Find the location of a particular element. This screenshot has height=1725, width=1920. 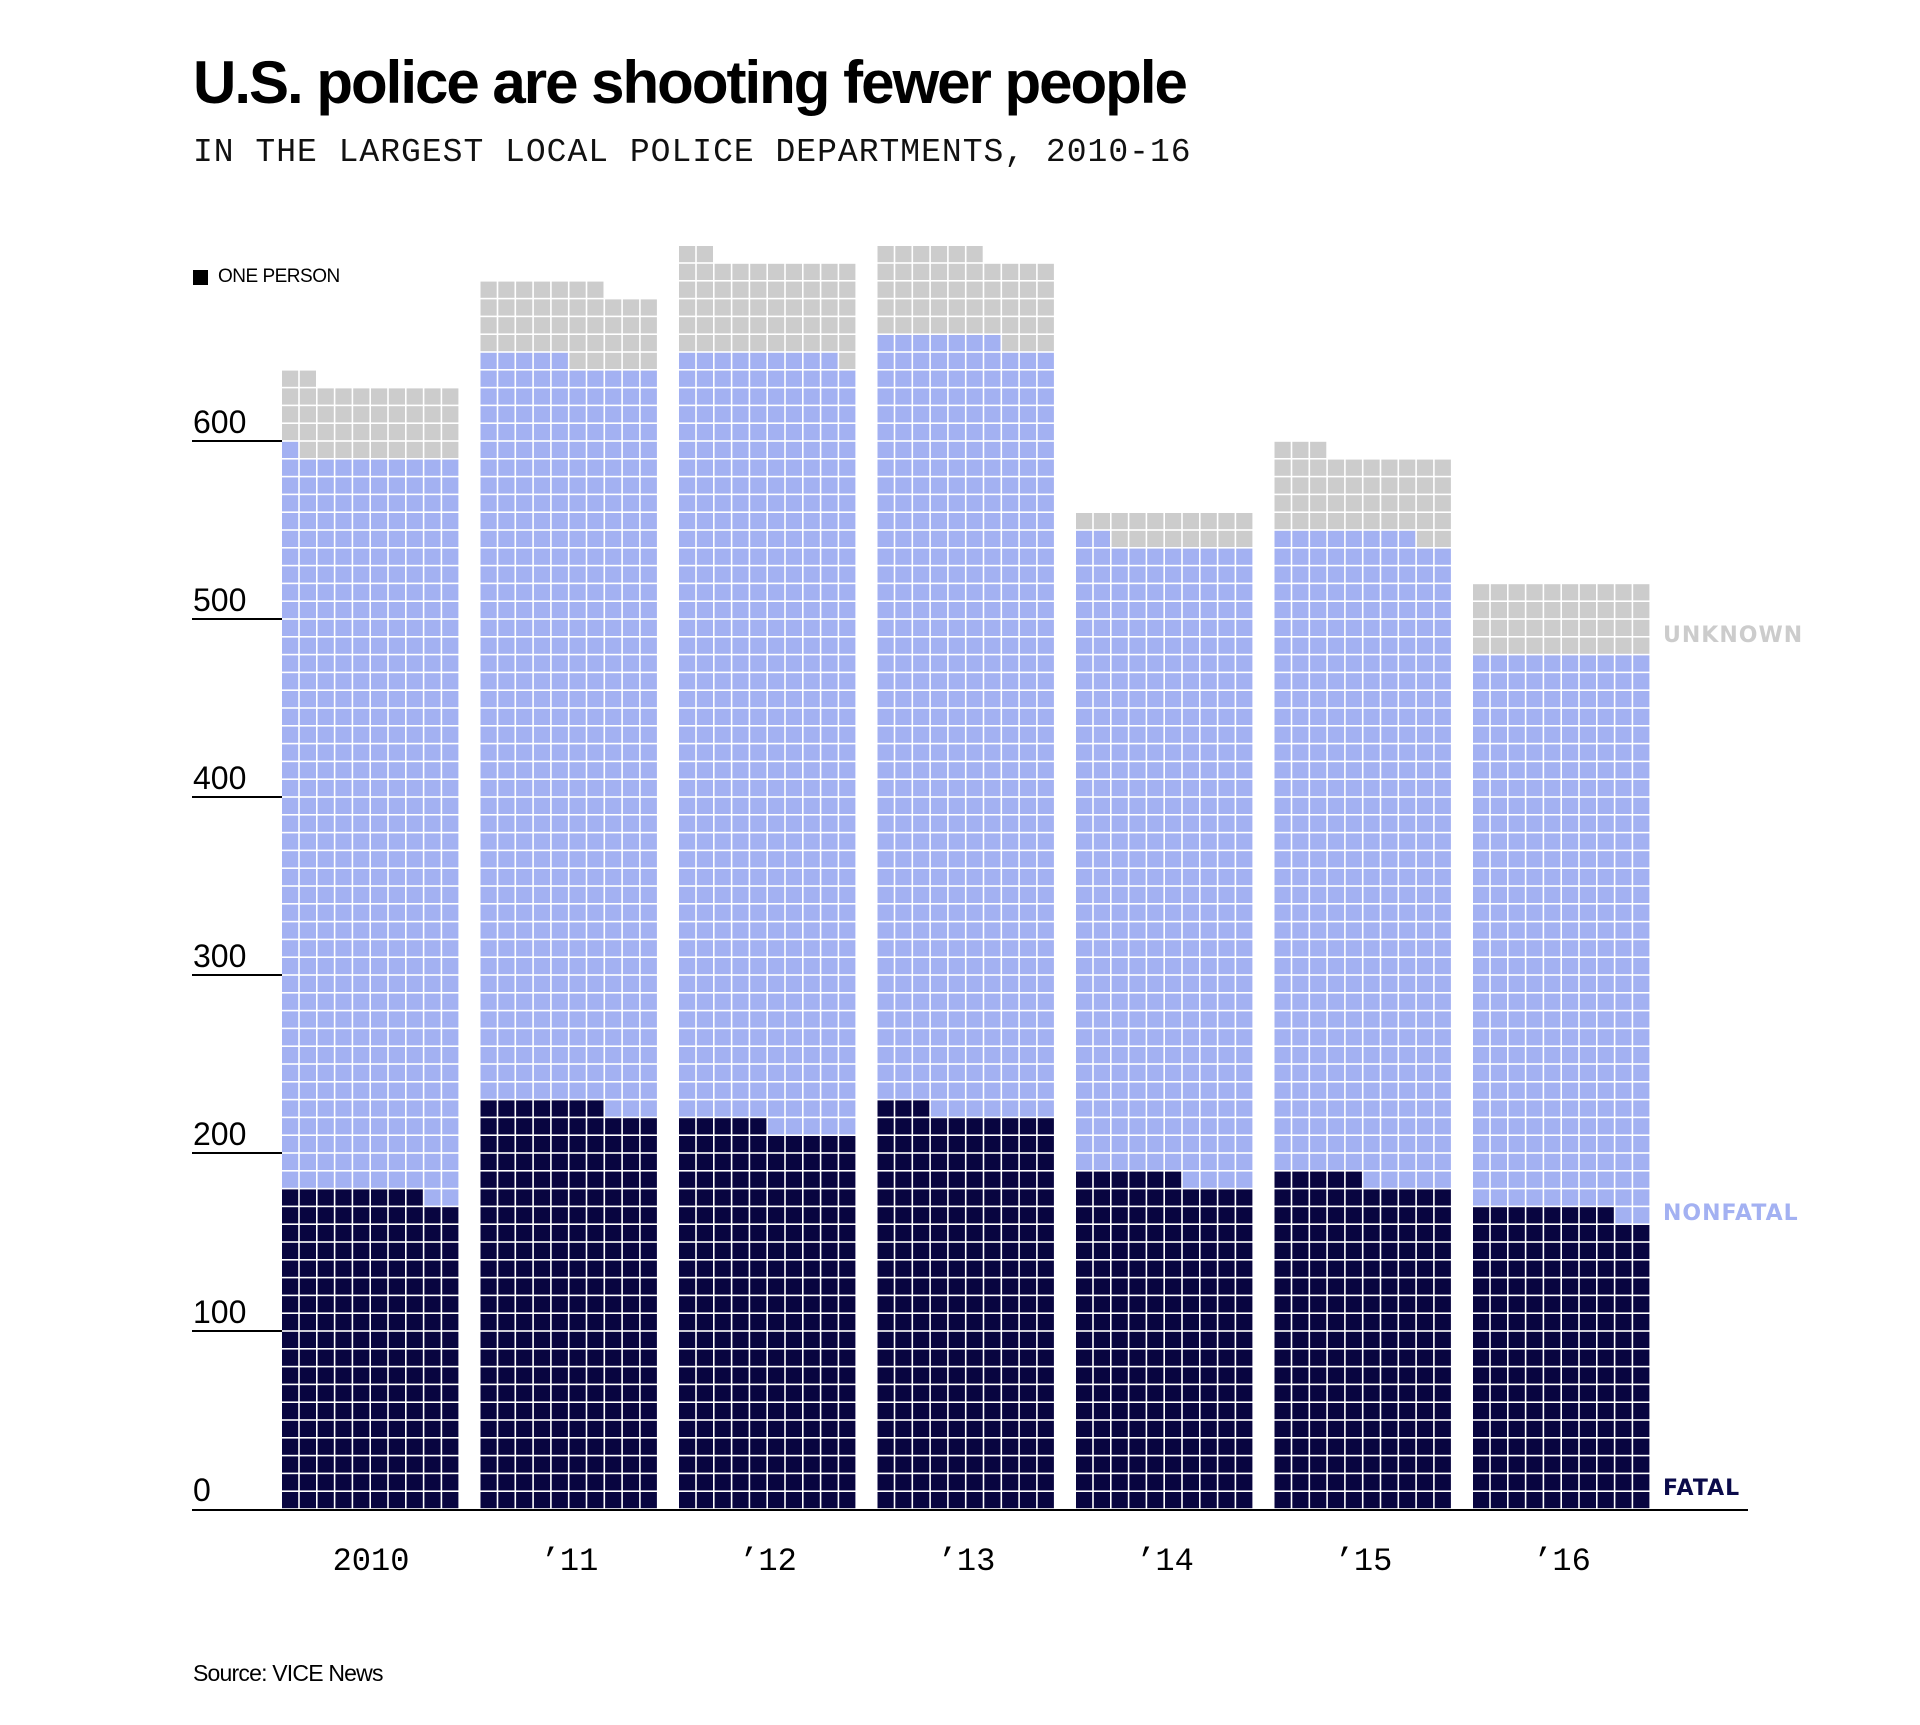

series-label-unknown: UNKNOWN is located at coordinates (1733, 635).